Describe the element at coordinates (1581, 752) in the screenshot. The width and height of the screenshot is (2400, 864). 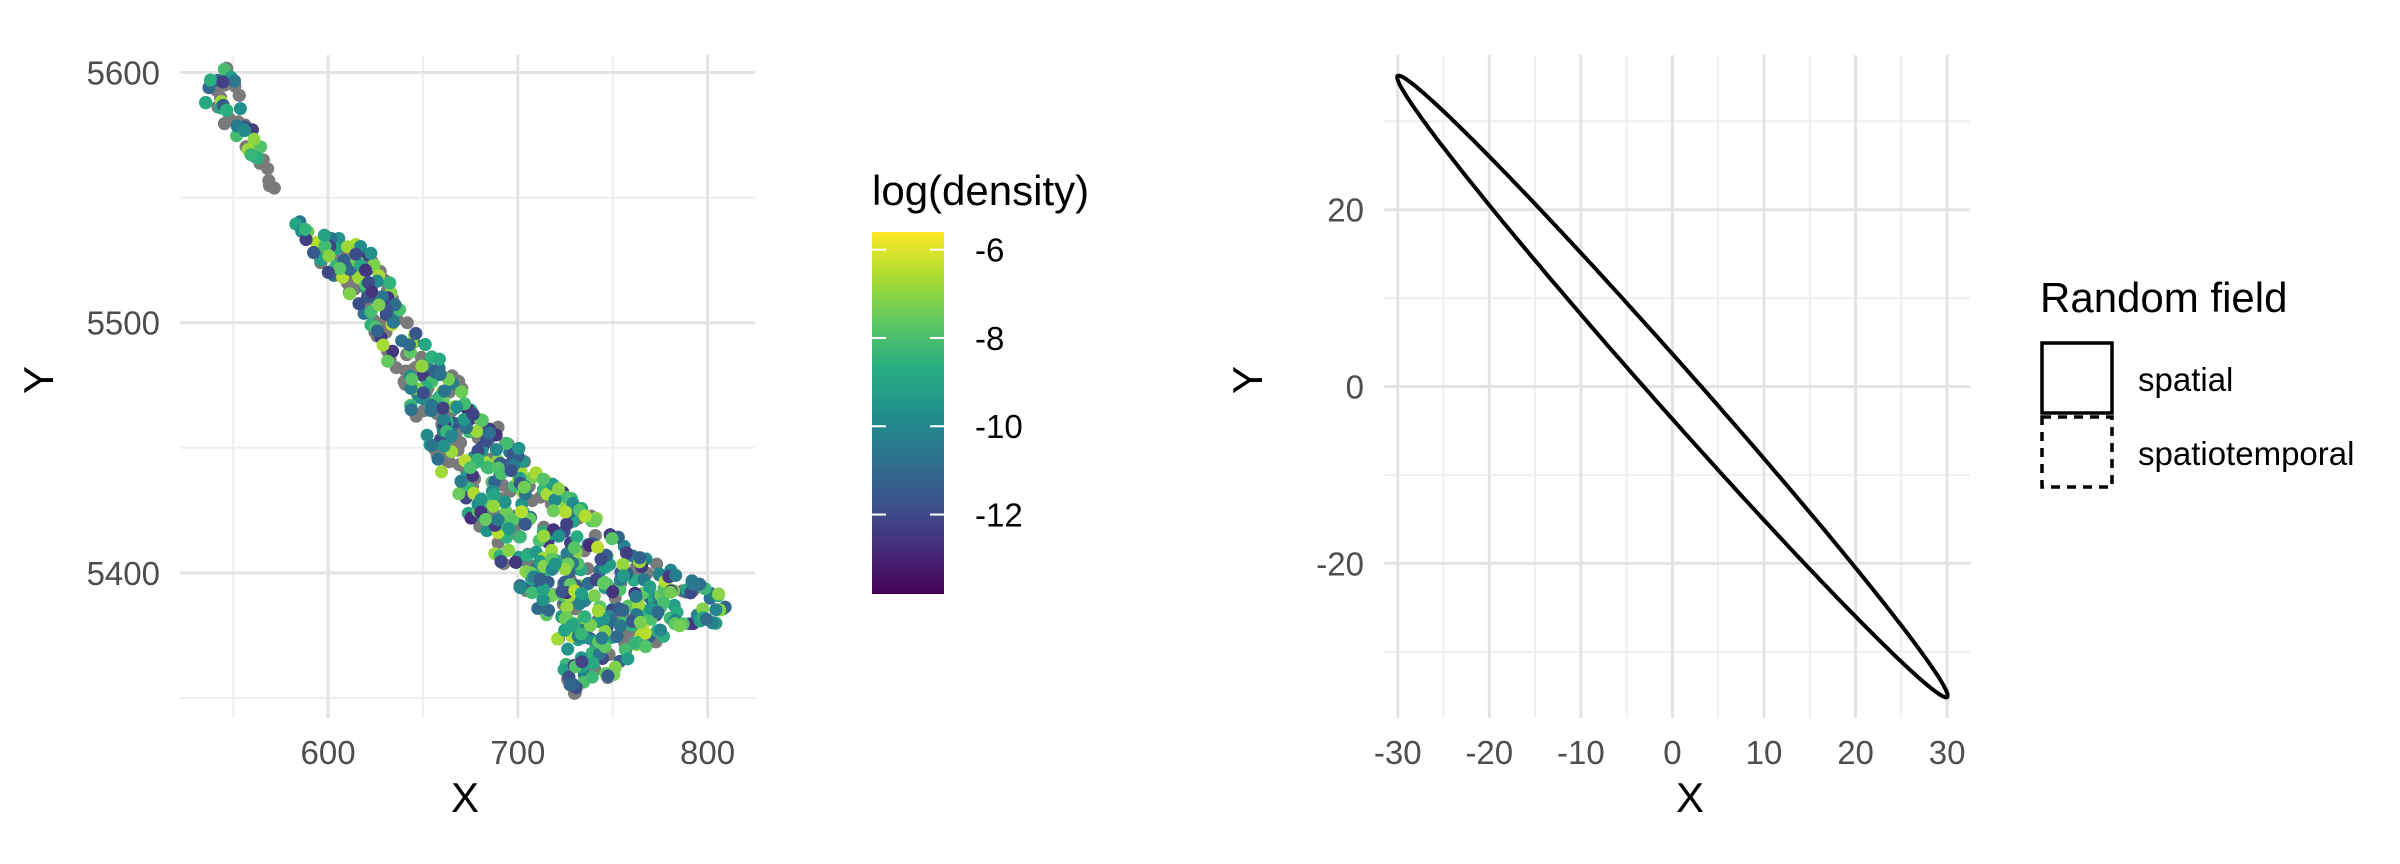
I see `x-tick-label: -10` at that location.